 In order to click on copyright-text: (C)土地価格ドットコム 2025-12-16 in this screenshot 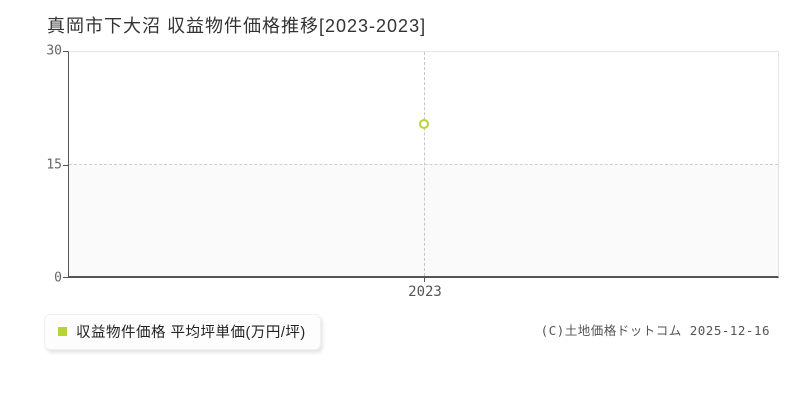, I will do `click(655, 330)`.